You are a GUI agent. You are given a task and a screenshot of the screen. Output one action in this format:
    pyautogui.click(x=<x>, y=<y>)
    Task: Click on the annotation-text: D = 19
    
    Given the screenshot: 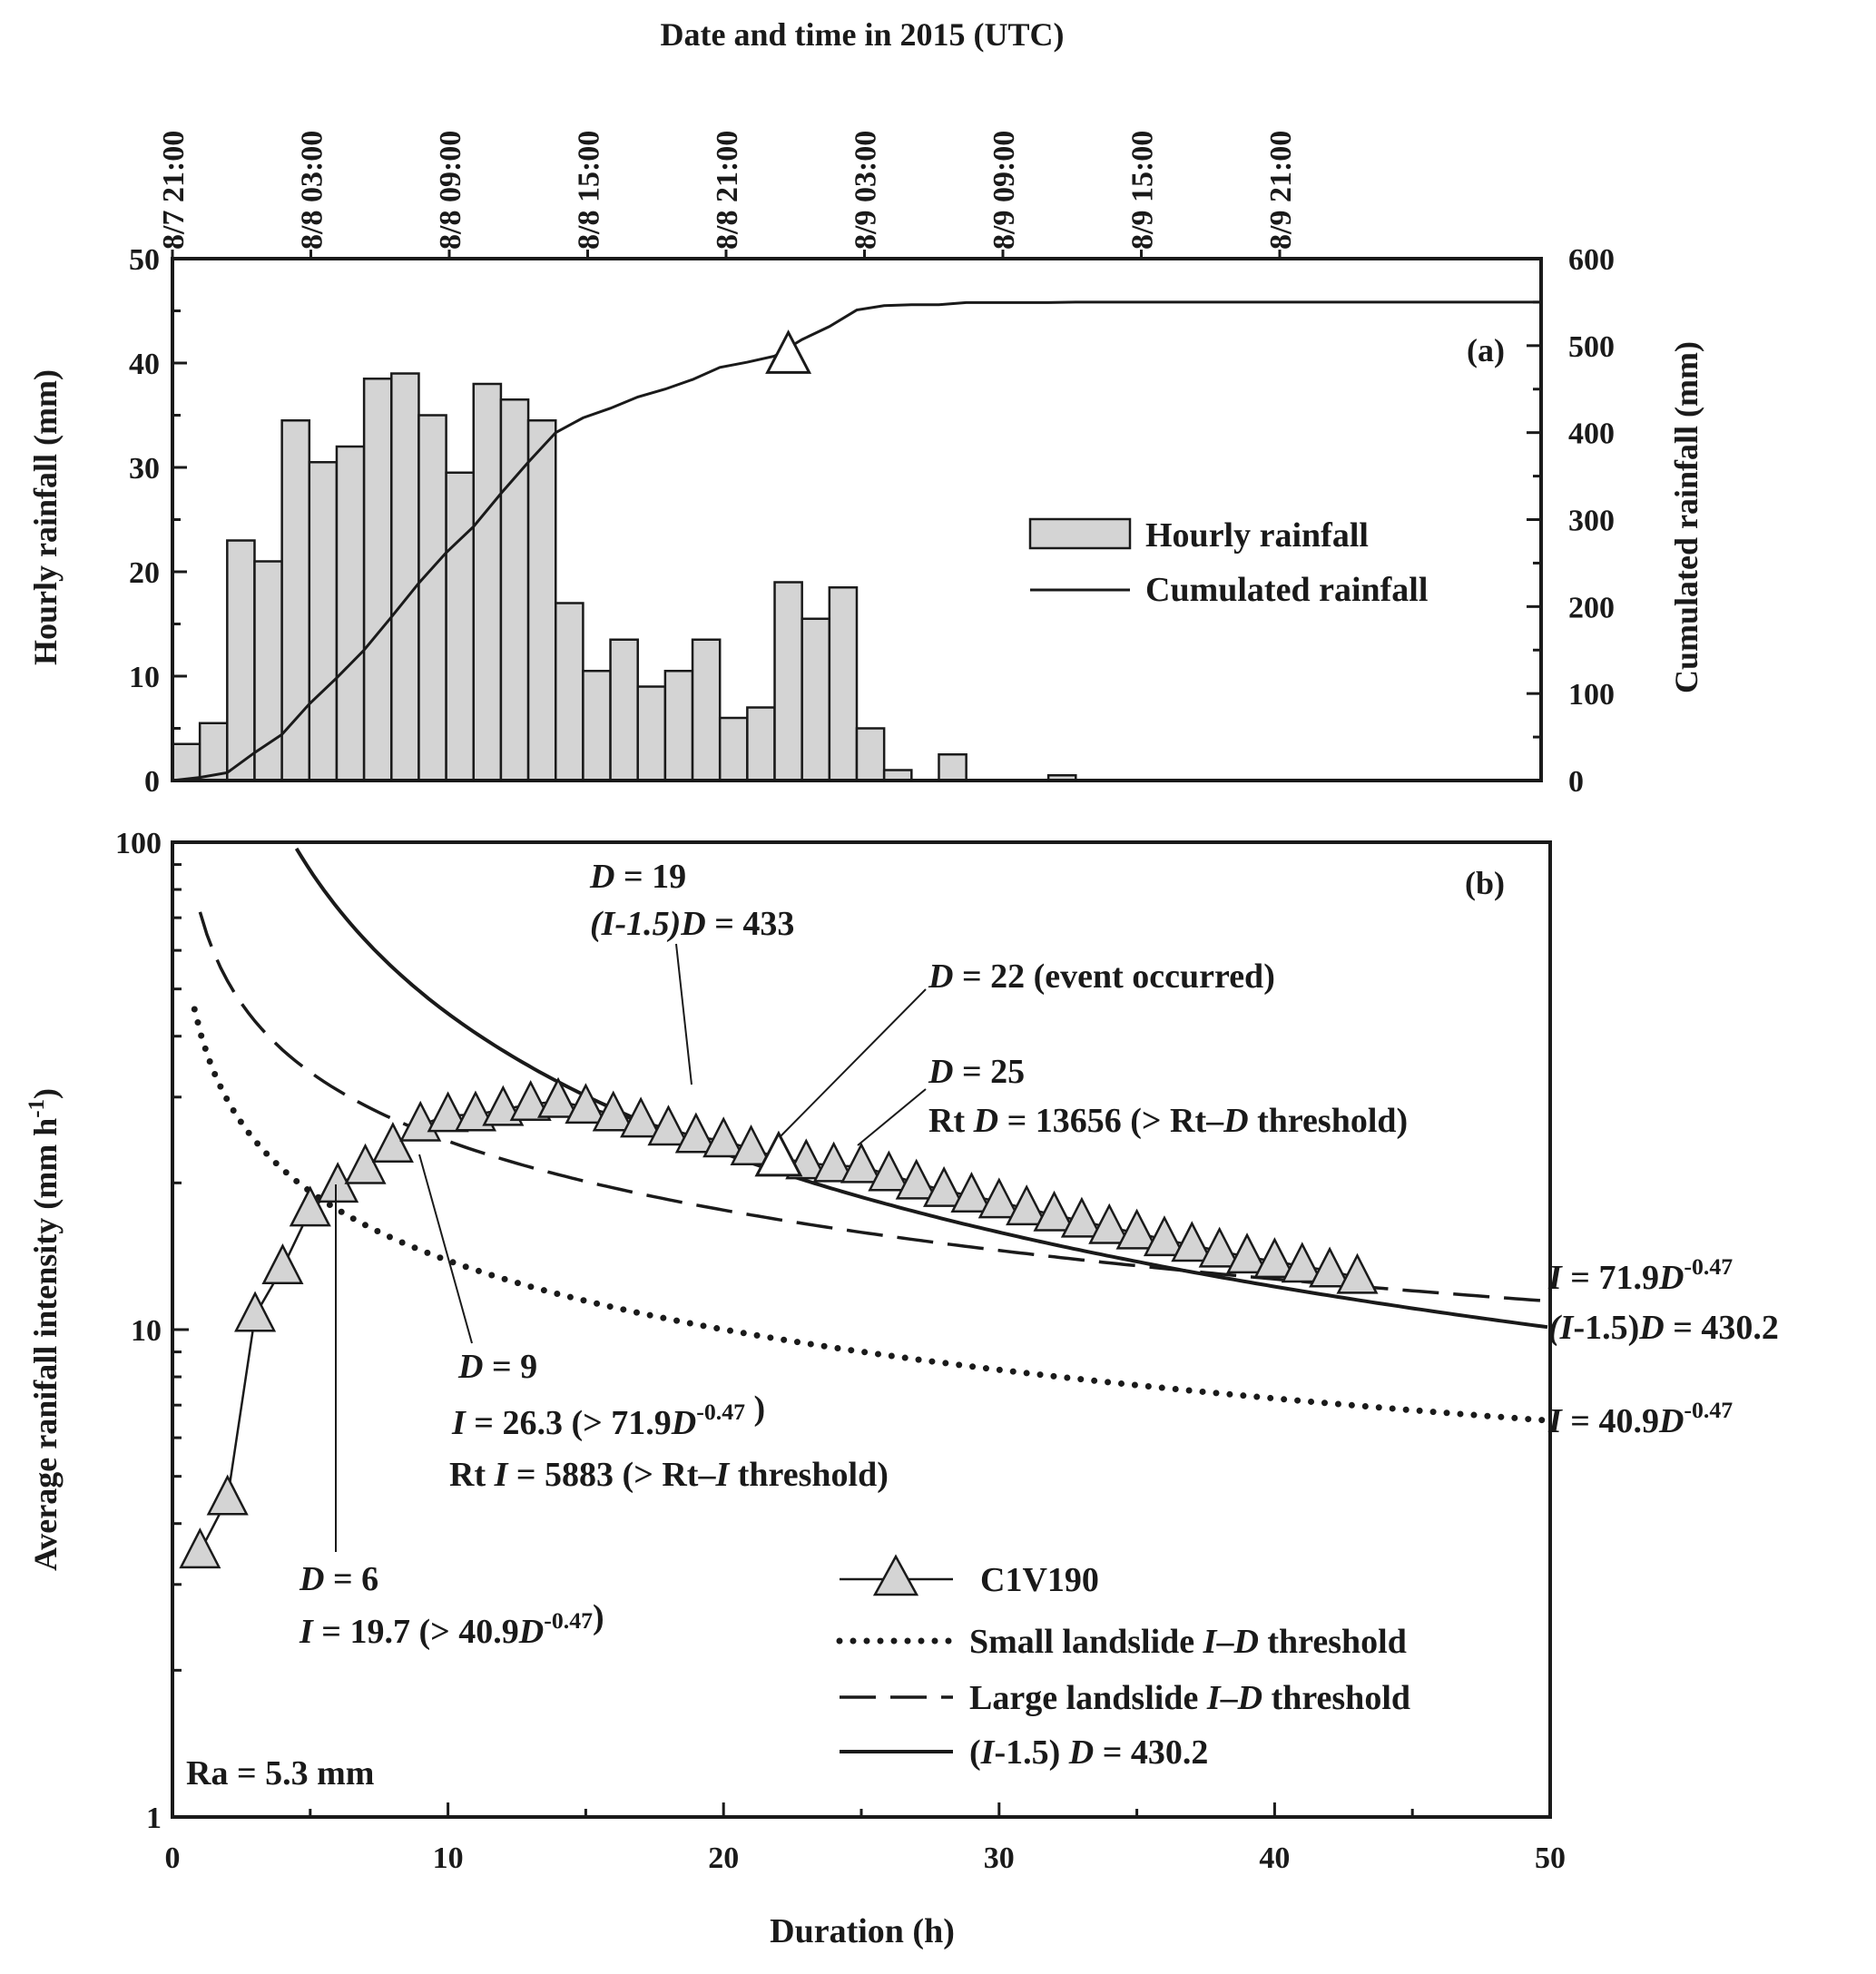 What is the action you would take?
    pyautogui.click(x=638, y=877)
    